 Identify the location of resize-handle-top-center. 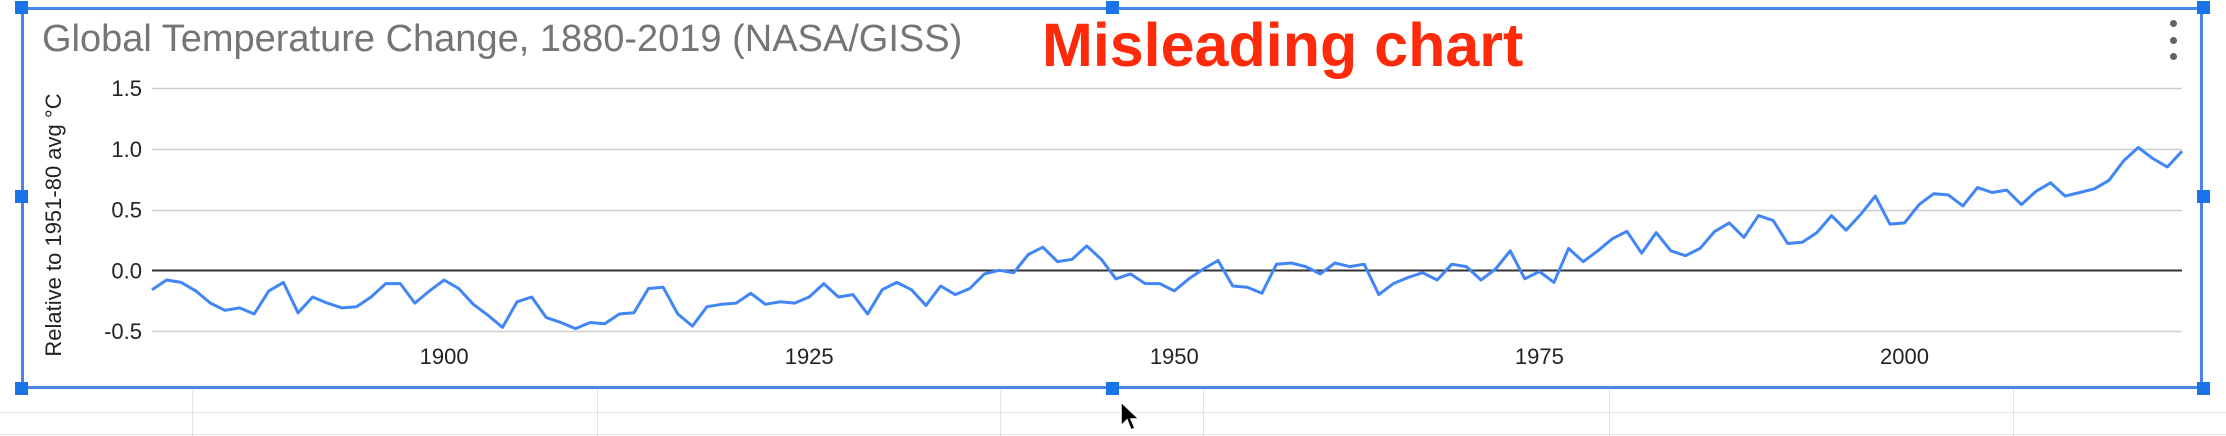
(1112, 7).